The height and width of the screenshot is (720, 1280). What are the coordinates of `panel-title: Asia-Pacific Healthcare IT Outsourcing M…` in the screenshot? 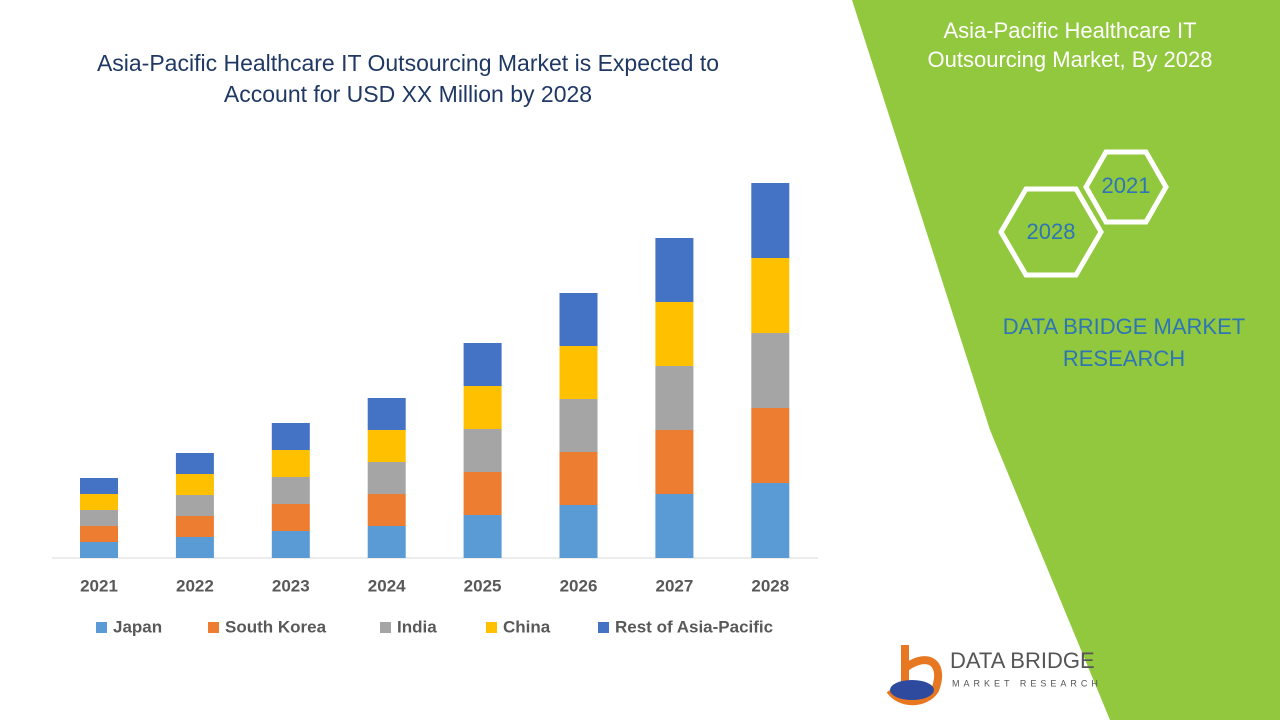 It's located at (1070, 45).